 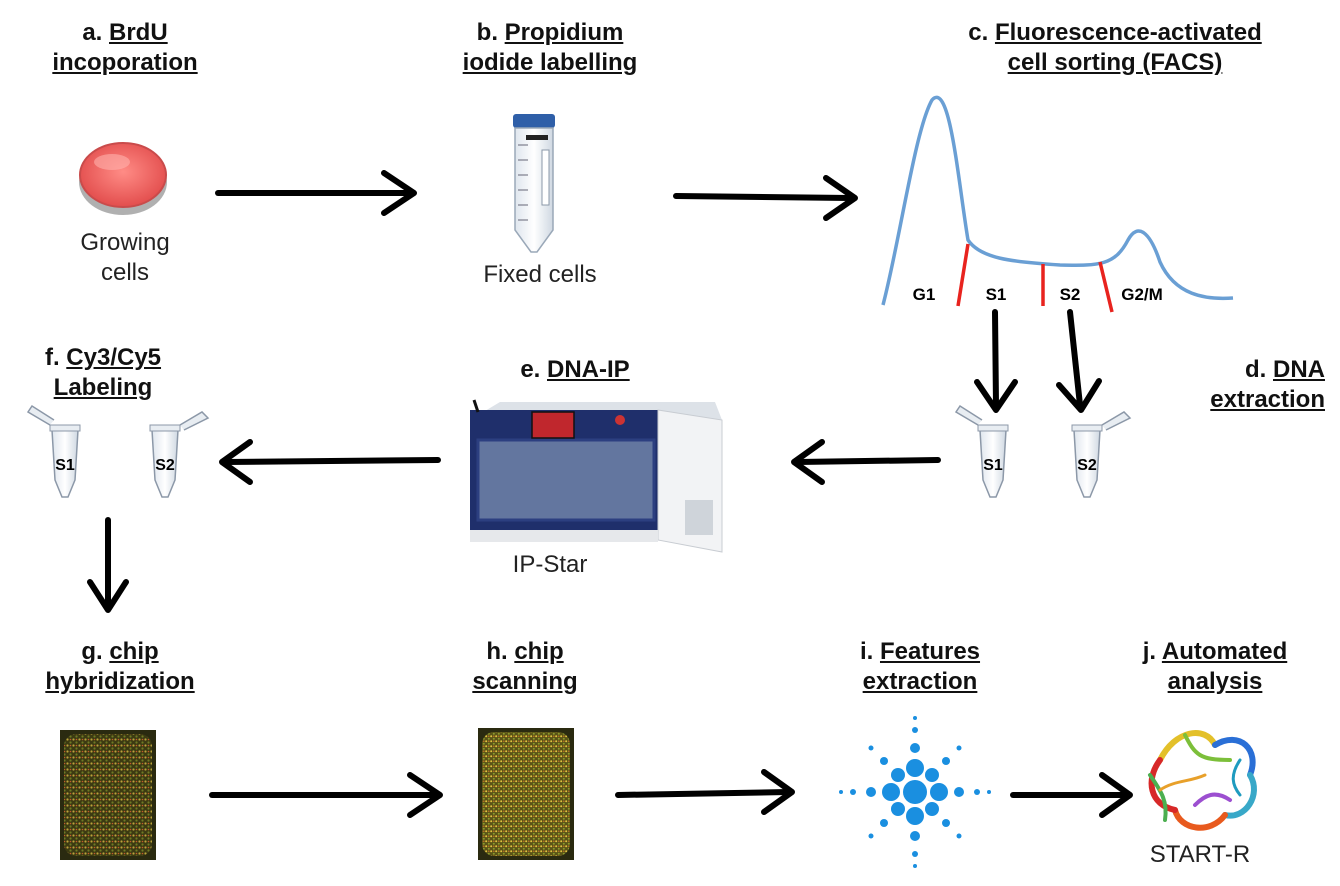 What do you see at coordinates (924, 294) in the screenshot?
I see `phase-label-g1: G1` at bounding box center [924, 294].